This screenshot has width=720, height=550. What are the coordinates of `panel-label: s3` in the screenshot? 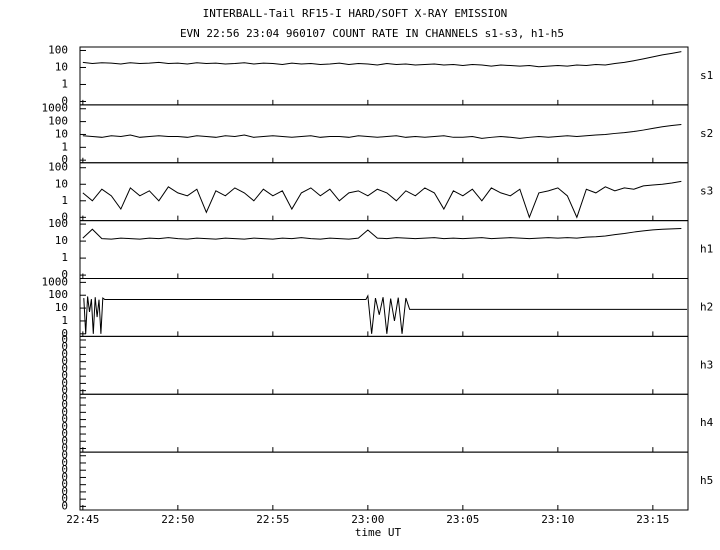 It's located at (706, 191).